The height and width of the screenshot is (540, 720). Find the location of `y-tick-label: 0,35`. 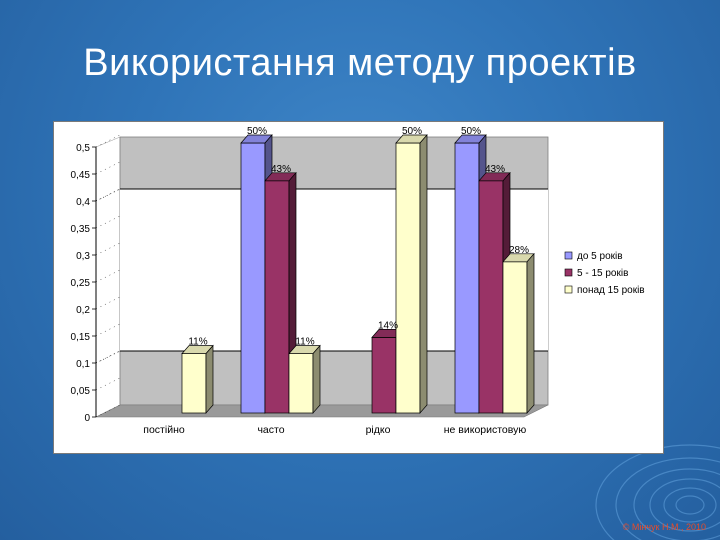

y-tick-label: 0,35 is located at coordinates (81, 229).